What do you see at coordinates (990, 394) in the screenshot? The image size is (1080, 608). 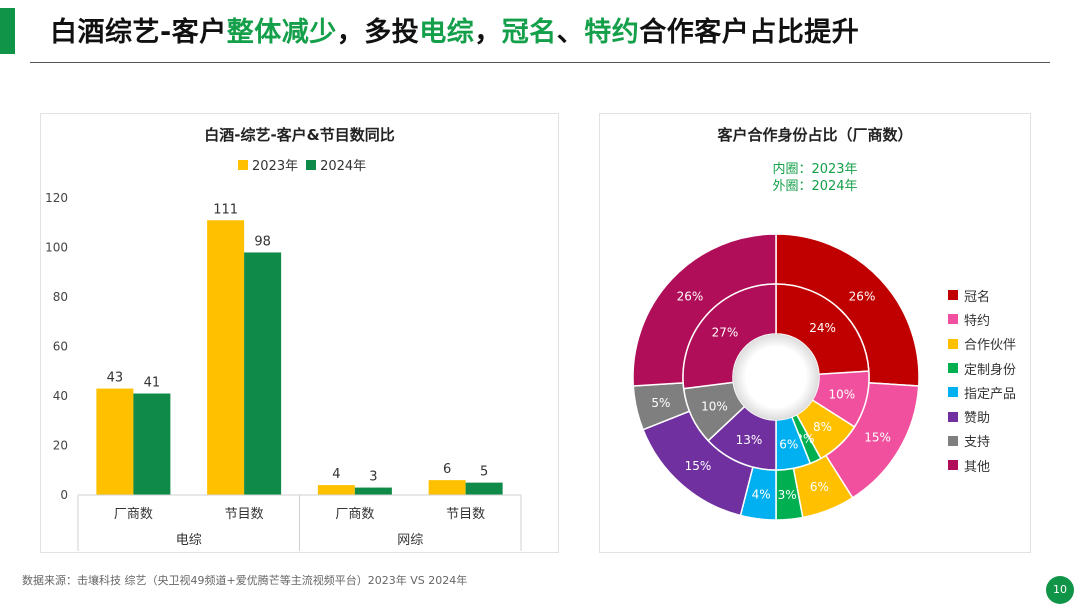 I see `donut-legend-label: 指定产品` at bounding box center [990, 394].